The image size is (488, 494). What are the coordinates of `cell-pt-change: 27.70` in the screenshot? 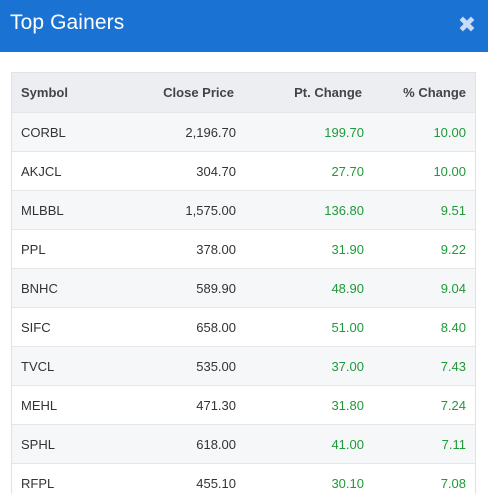 It's located at (301, 171).